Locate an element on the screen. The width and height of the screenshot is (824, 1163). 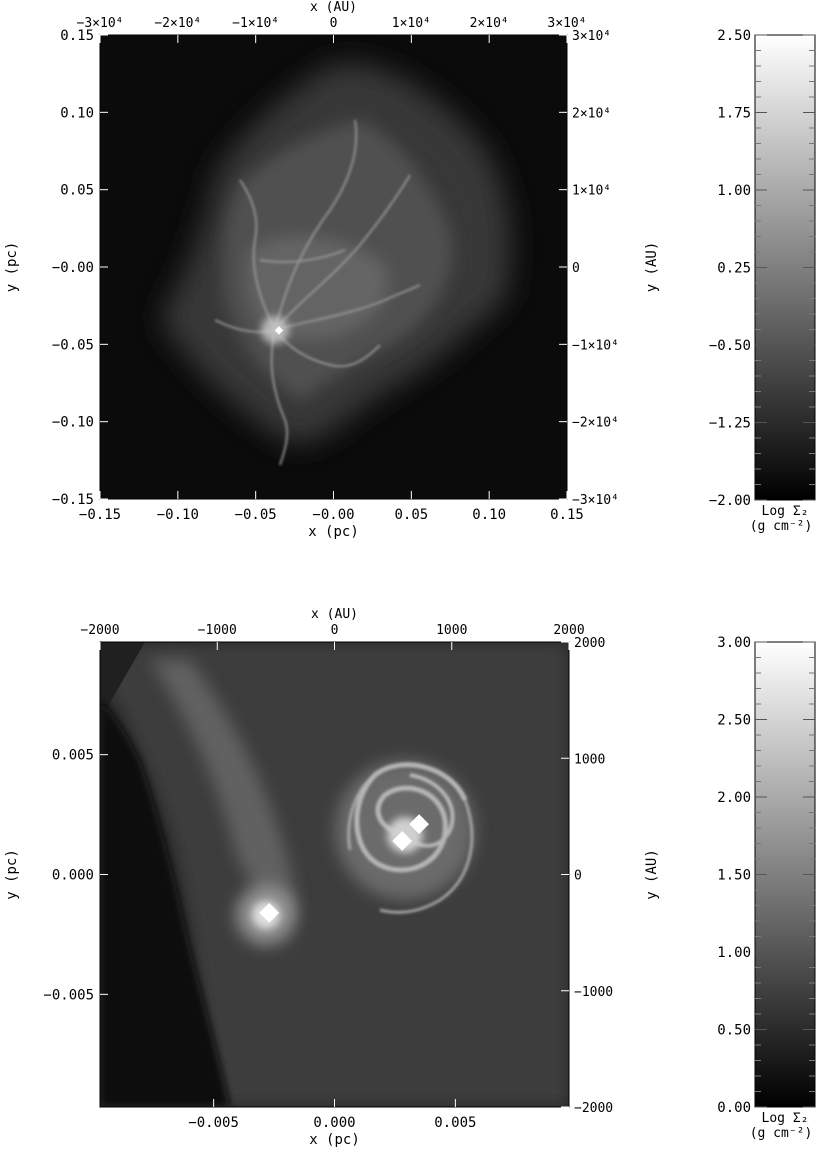
panel-1-ytick-label-pc-5: −0.10 is located at coordinates (73, 423).